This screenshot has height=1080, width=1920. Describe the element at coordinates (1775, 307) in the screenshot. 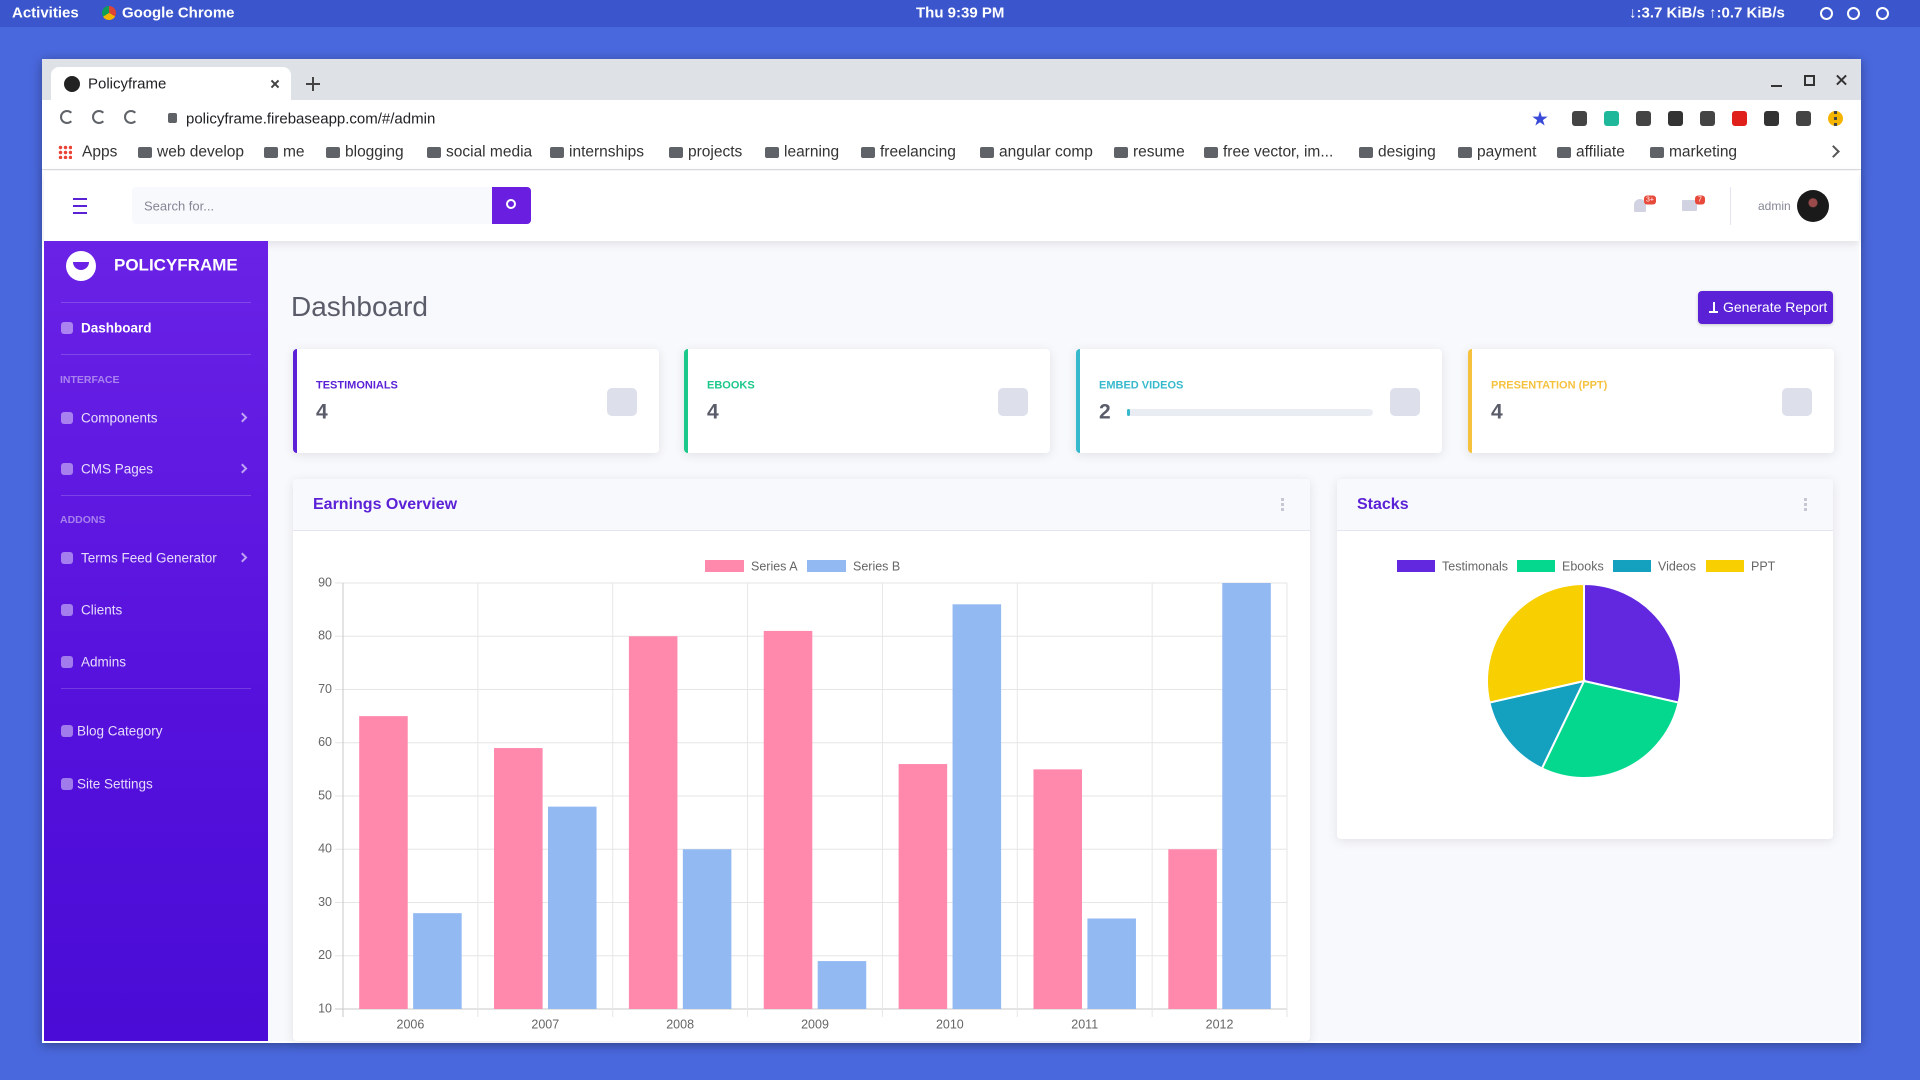

I see `button-label: Generate Report` at that location.